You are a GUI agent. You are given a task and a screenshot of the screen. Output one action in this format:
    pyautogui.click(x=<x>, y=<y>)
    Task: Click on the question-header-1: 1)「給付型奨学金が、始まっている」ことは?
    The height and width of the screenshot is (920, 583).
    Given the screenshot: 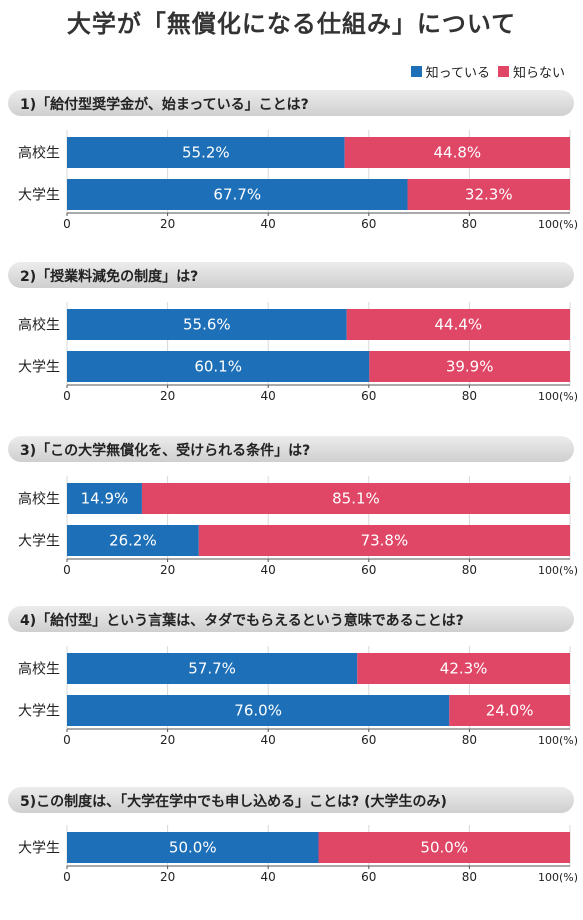 What is the action you would take?
    pyautogui.click(x=291, y=103)
    